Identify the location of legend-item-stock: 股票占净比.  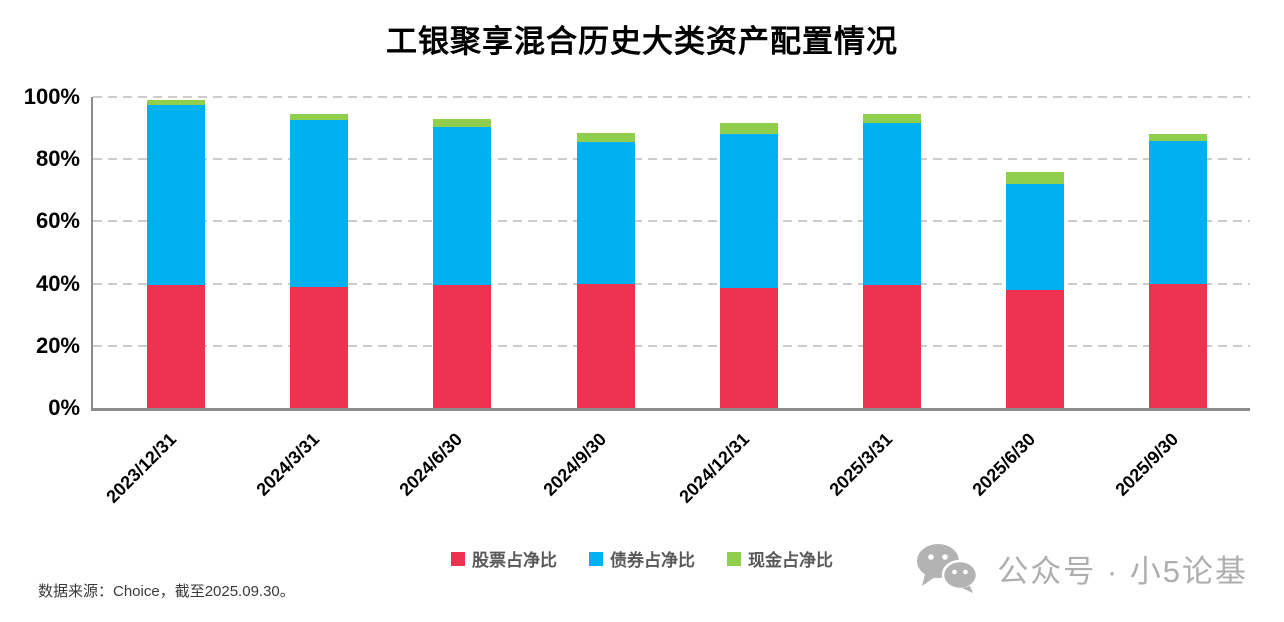
(504, 558).